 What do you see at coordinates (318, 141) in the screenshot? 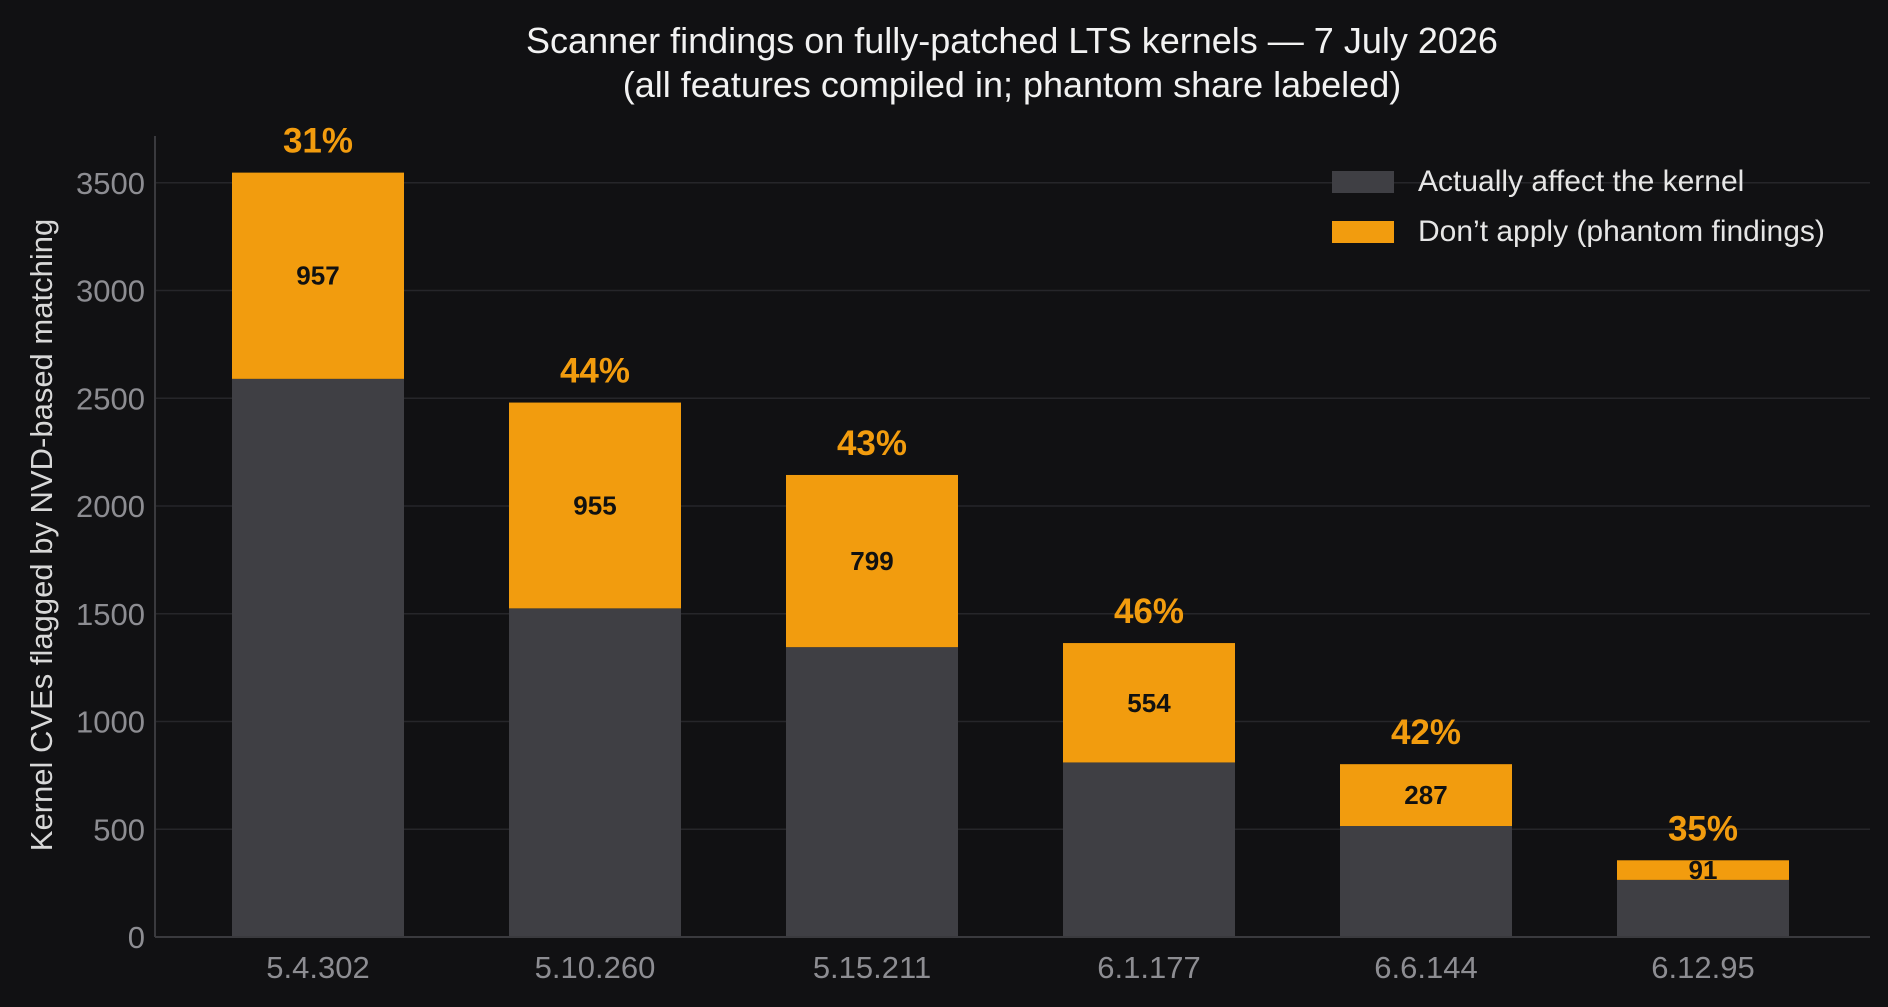
I see `phantom-percent-label: 31%` at bounding box center [318, 141].